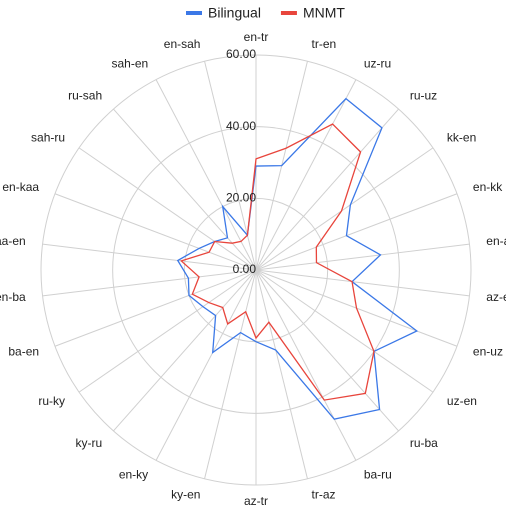 This screenshot has height=511, width=506. Describe the element at coordinates (377, 64) in the screenshot. I see `category-label: uz-ru` at that location.